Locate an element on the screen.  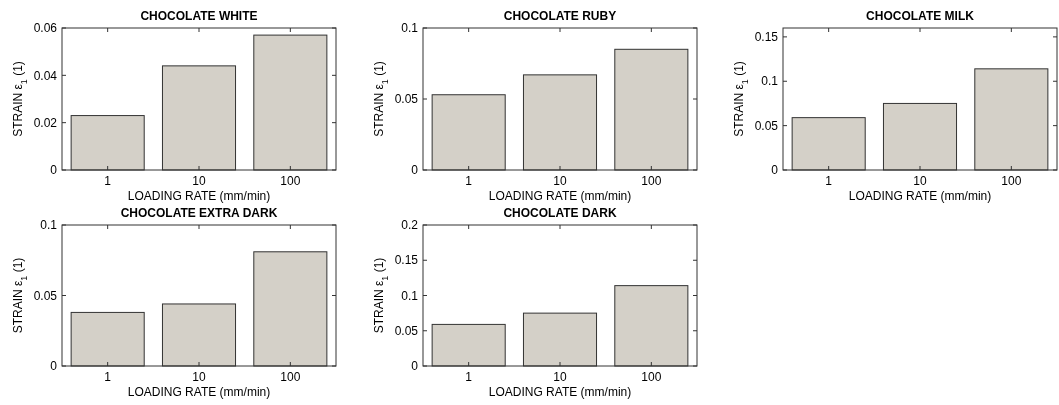
chart-title: CHOCOLATE MILK is located at coordinates (920, 16).